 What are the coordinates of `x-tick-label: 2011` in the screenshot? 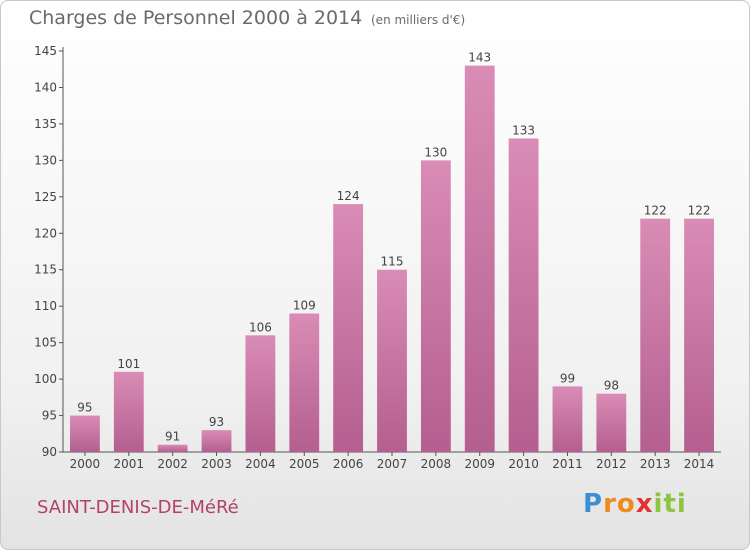 It's located at (567, 464).